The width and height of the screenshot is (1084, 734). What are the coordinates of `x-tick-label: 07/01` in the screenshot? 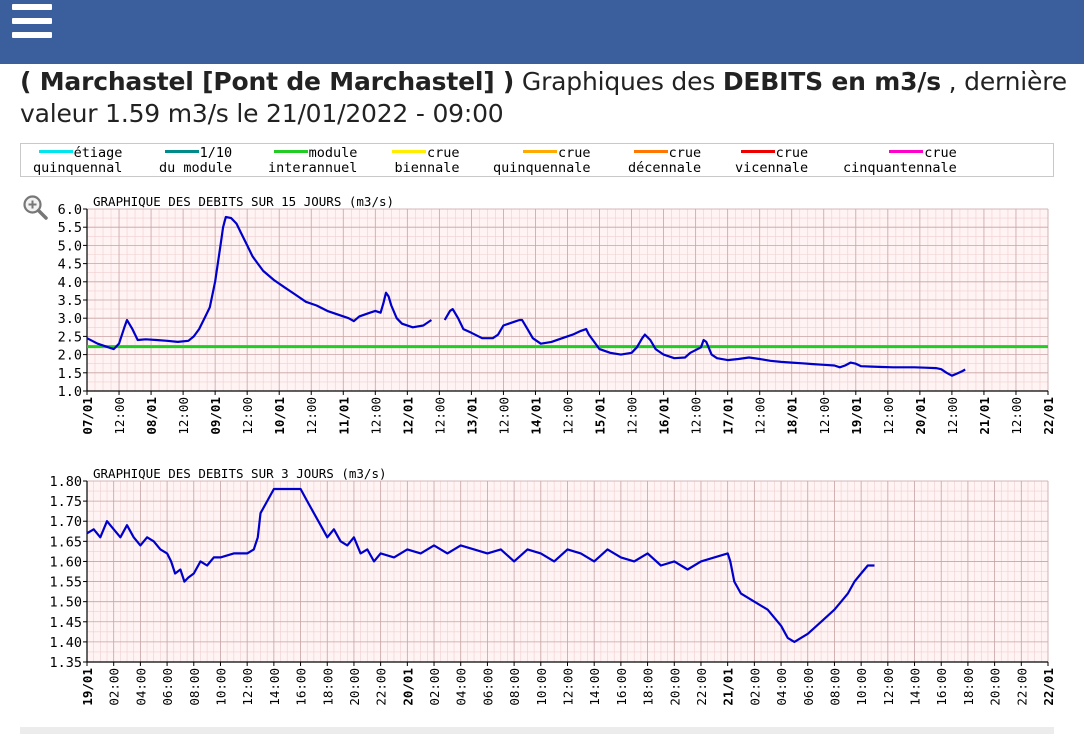 It's located at (87, 416).